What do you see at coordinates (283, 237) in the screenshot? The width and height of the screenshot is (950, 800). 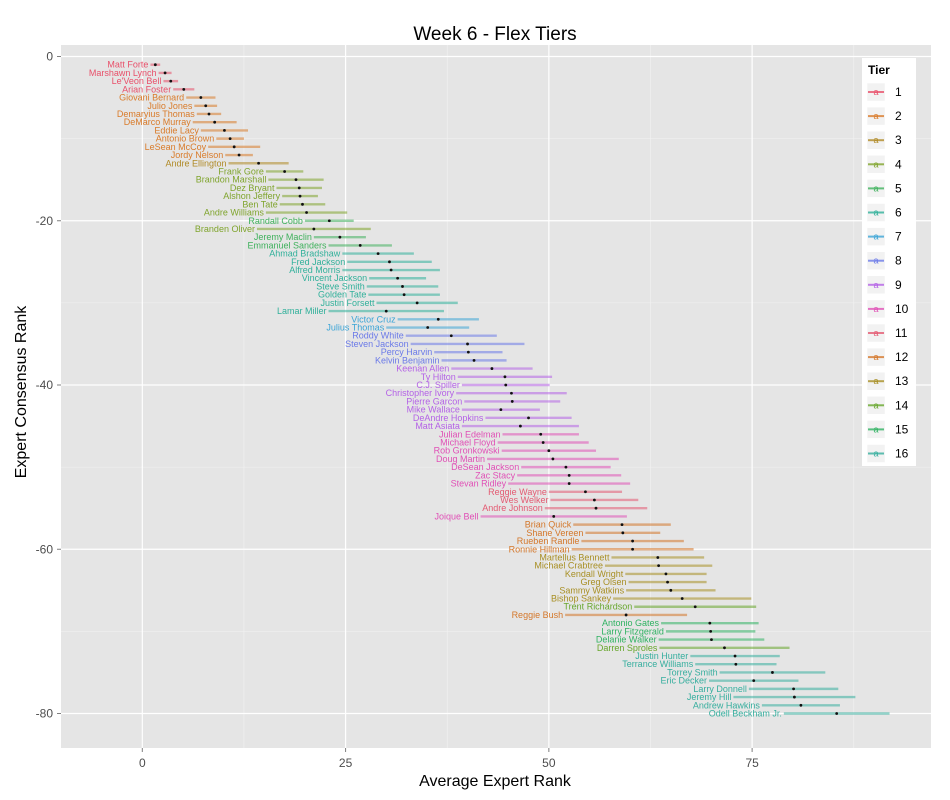 I see `player-label: Jeremy Maclin` at bounding box center [283, 237].